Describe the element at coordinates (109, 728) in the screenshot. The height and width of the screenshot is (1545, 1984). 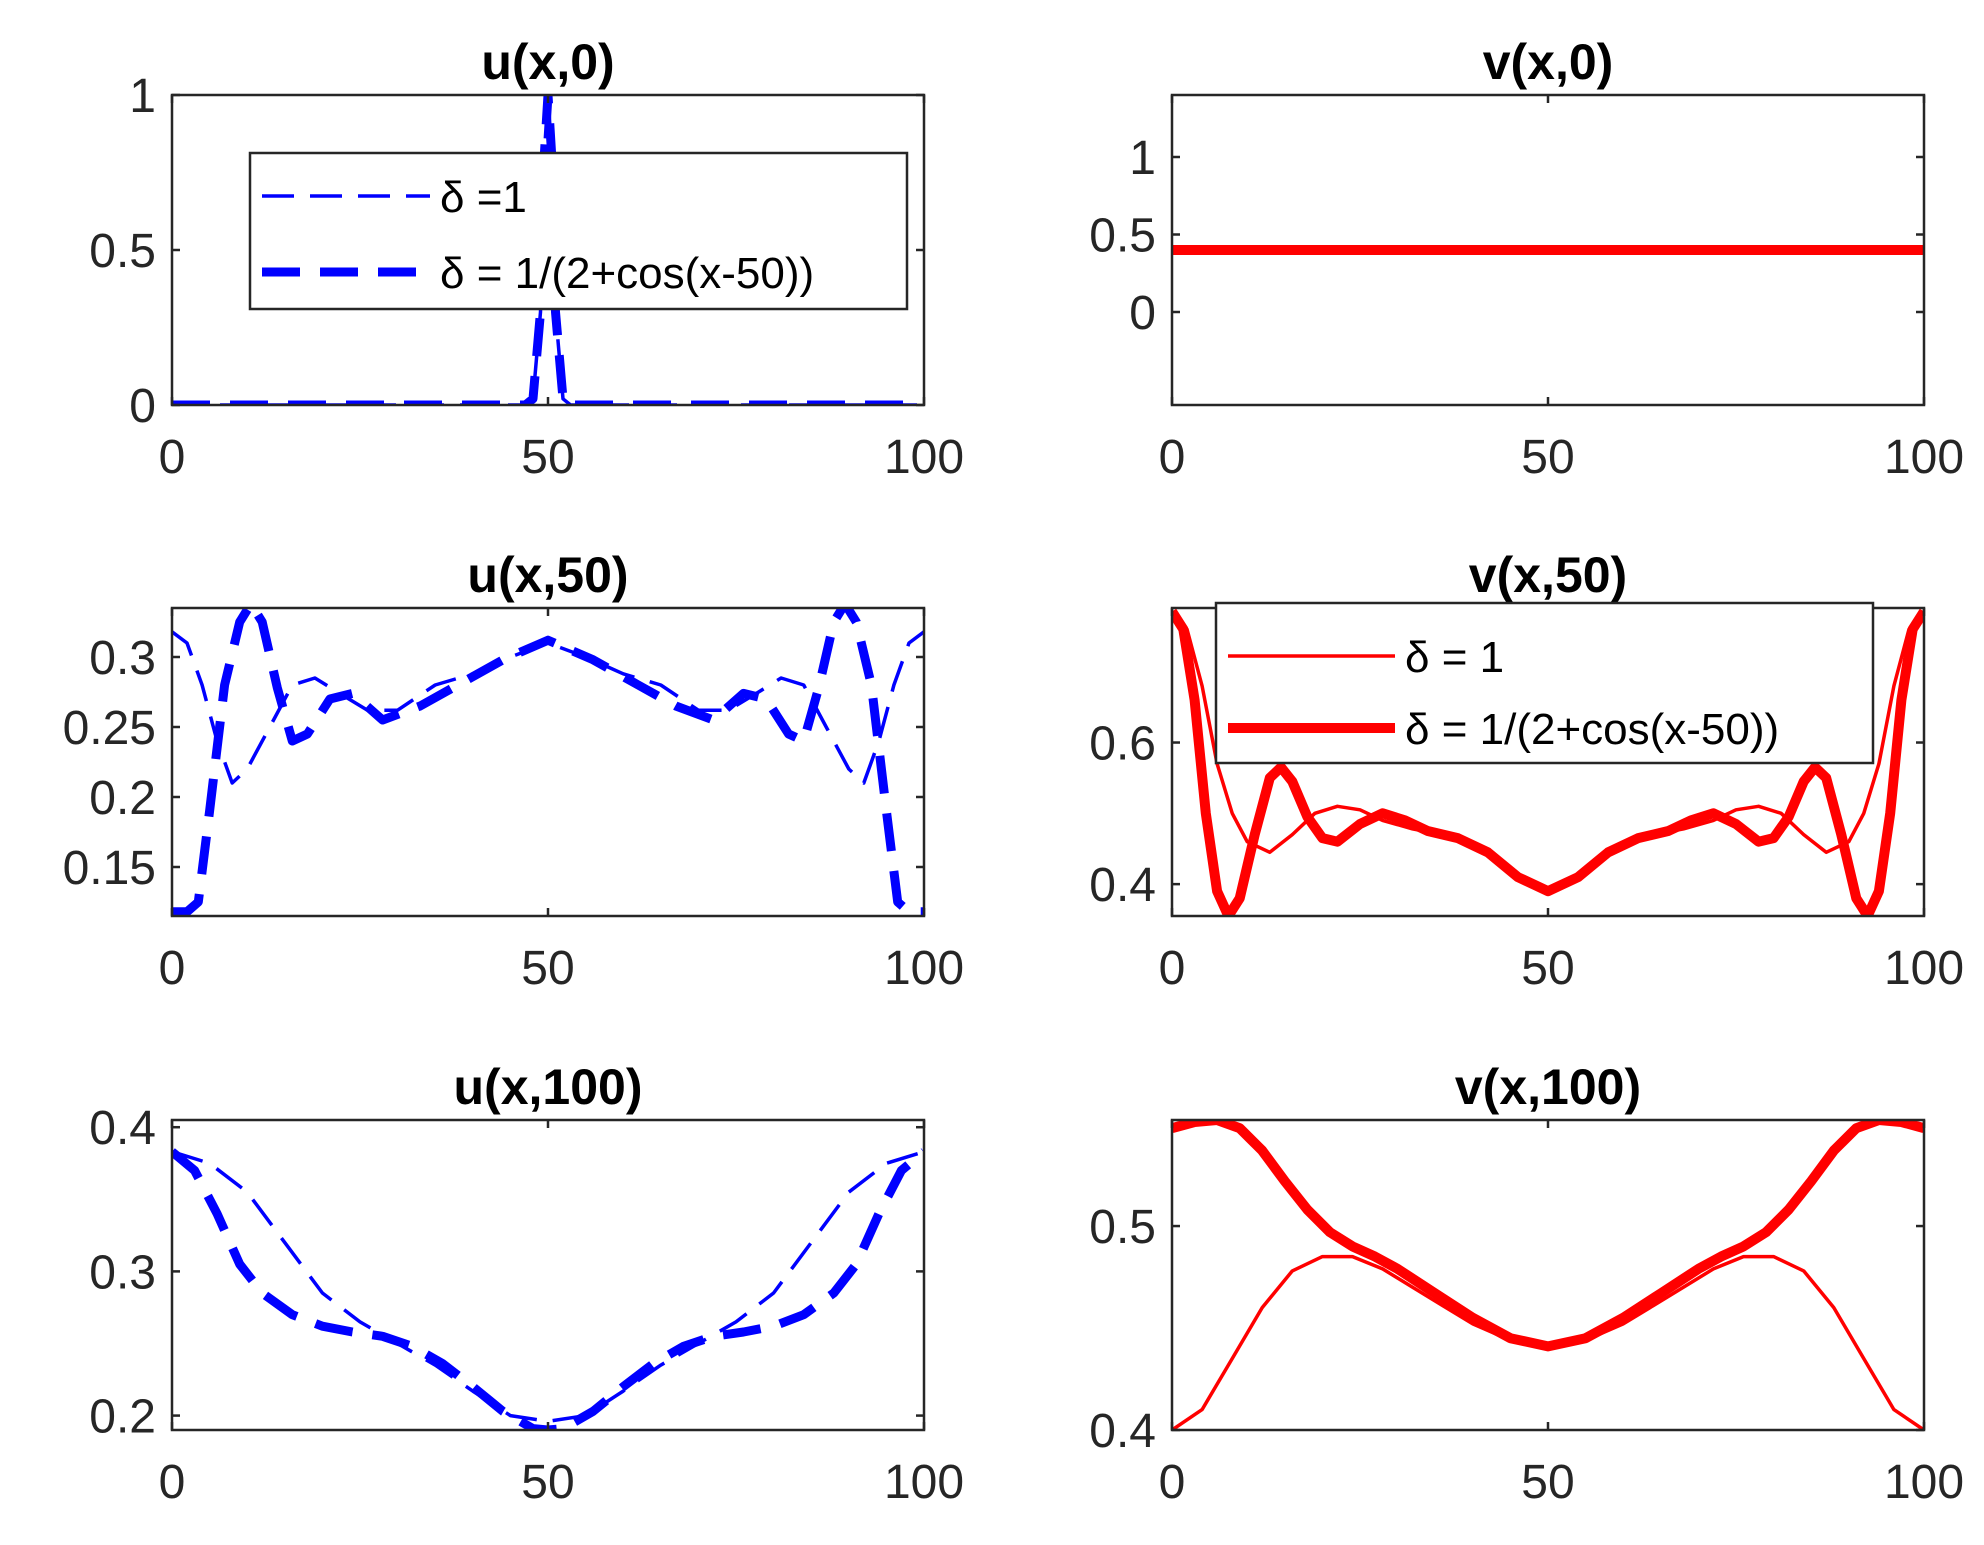
I see `y-tick-label: 0.25` at that location.